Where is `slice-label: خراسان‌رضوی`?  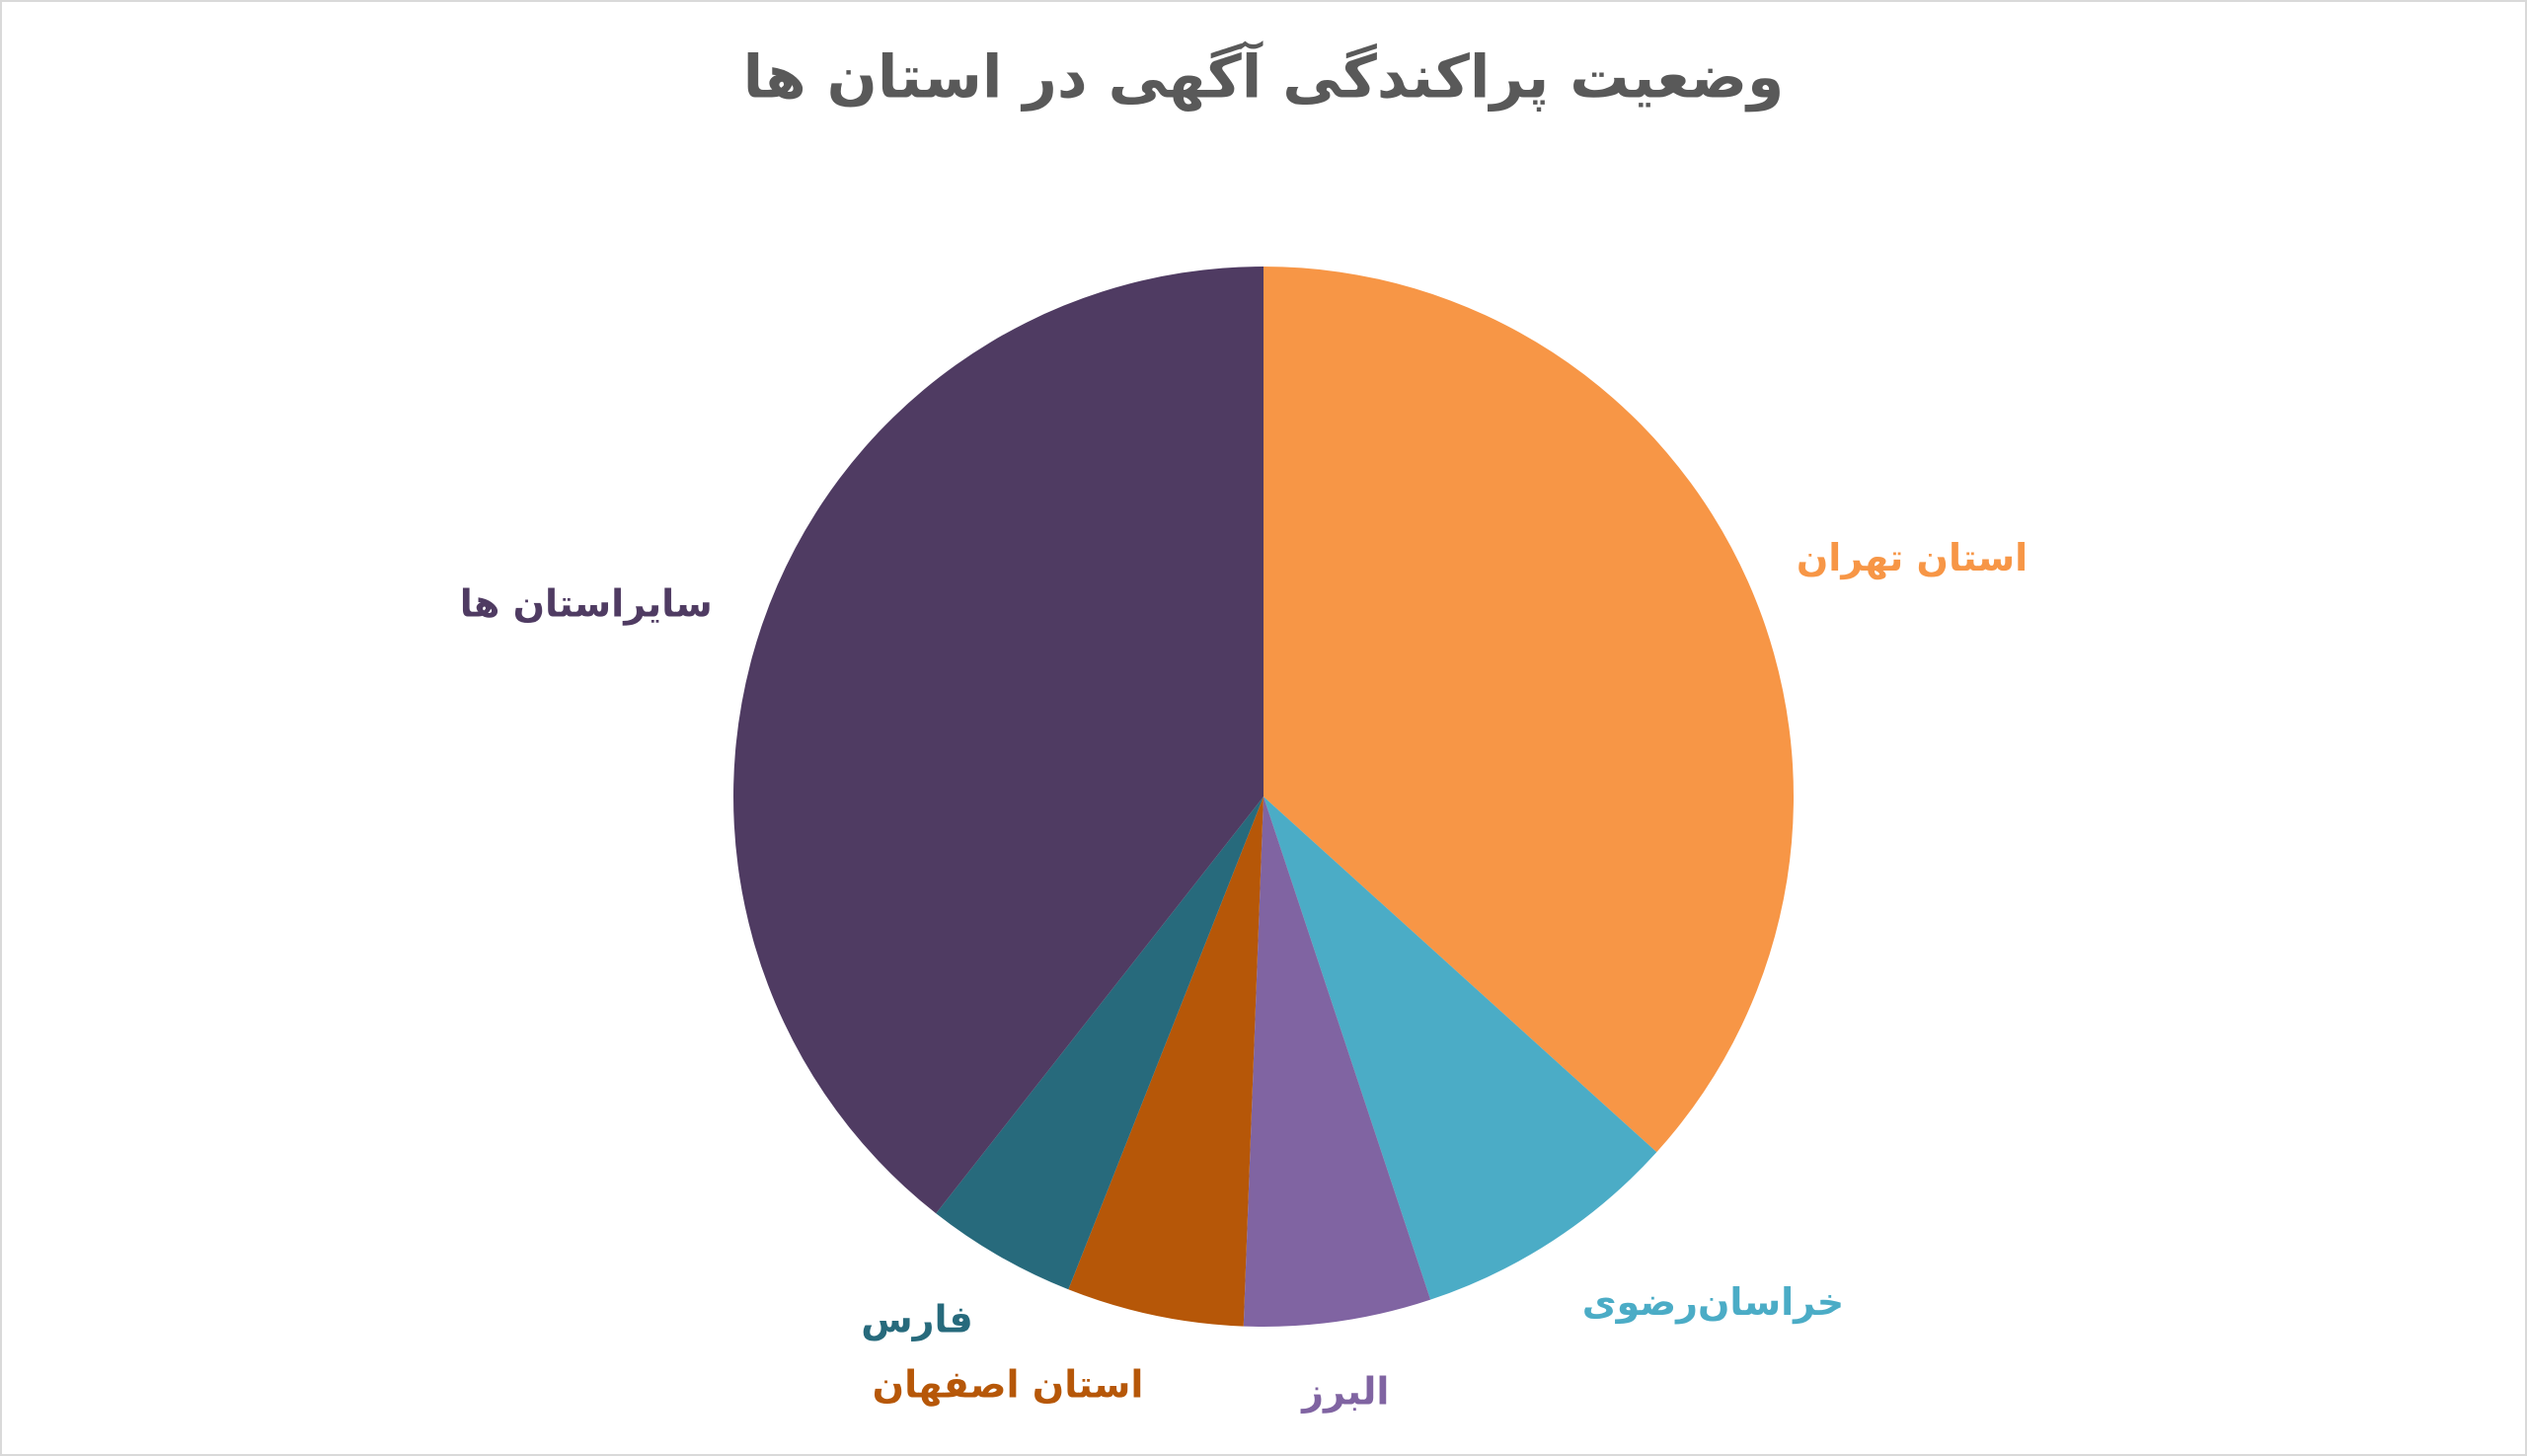 slice-label: خراسان‌رضوی is located at coordinates (1713, 1302).